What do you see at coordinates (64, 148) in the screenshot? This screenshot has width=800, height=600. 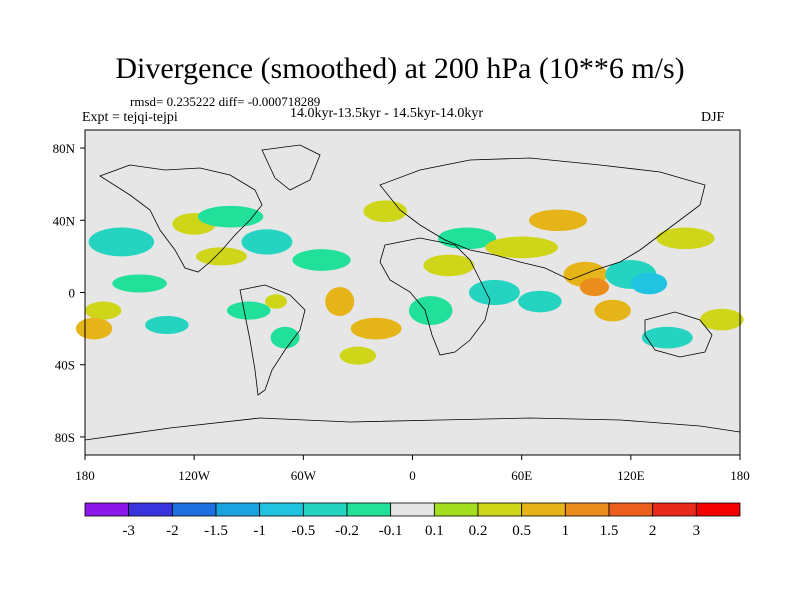 I see `lat-label-0: 80N` at bounding box center [64, 148].